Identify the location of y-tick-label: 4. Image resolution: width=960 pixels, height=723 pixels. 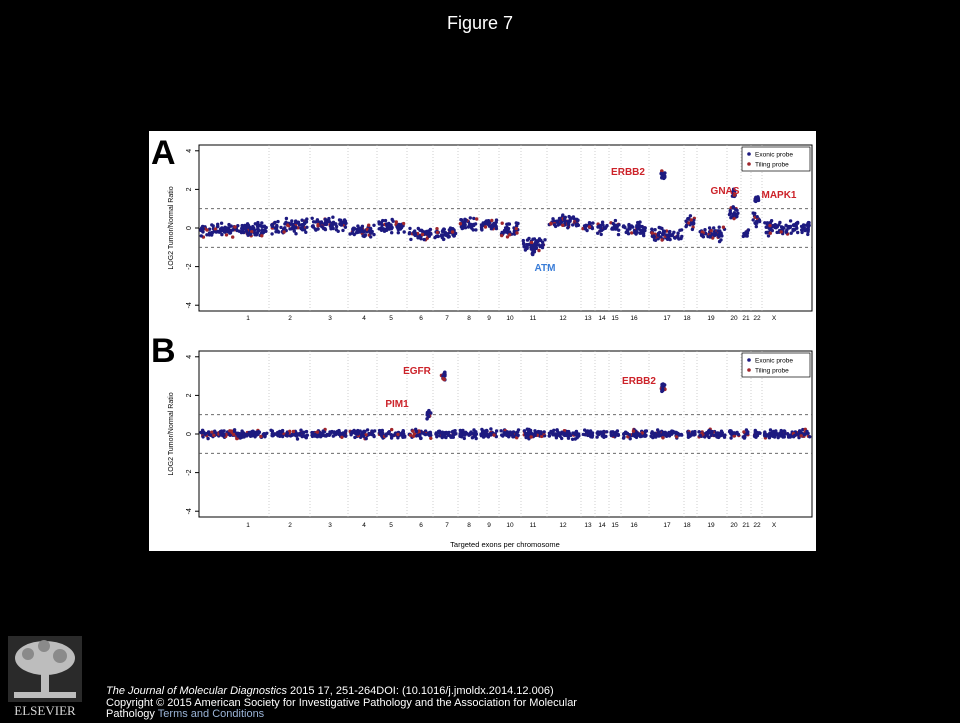
(189, 151).